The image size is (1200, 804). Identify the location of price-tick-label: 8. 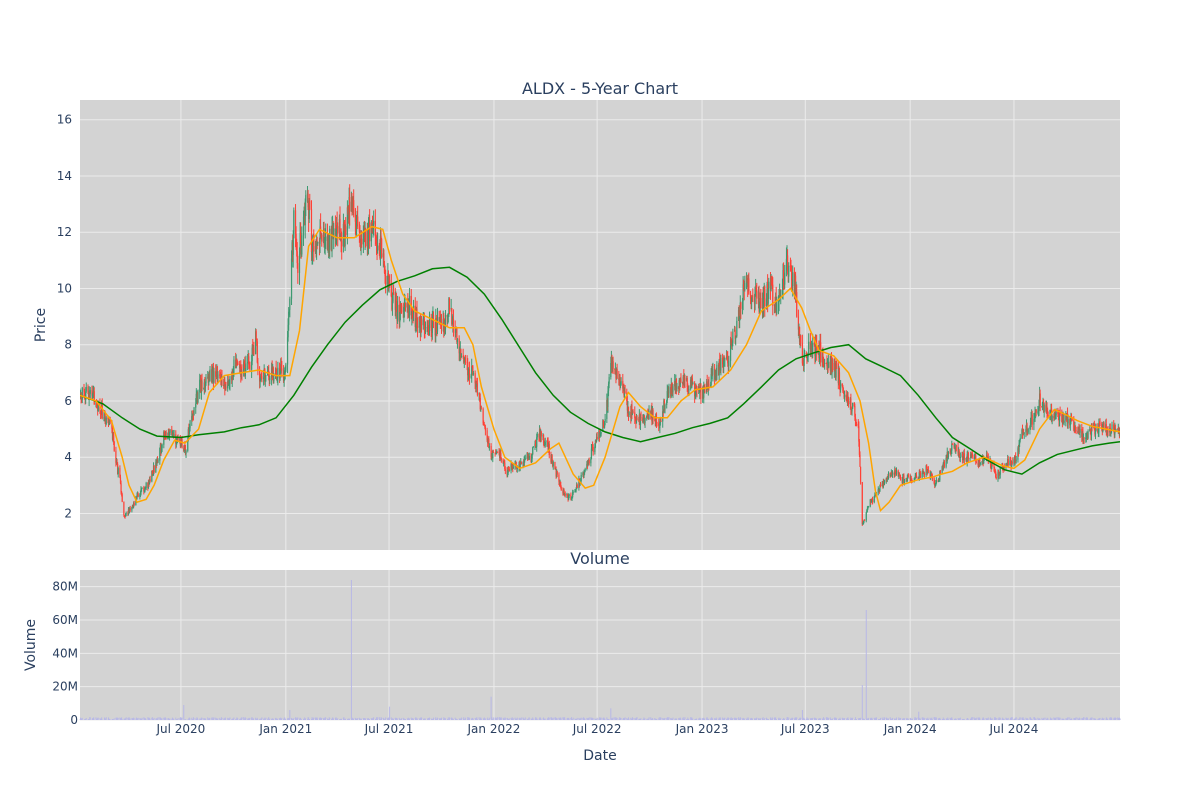
(68, 345).